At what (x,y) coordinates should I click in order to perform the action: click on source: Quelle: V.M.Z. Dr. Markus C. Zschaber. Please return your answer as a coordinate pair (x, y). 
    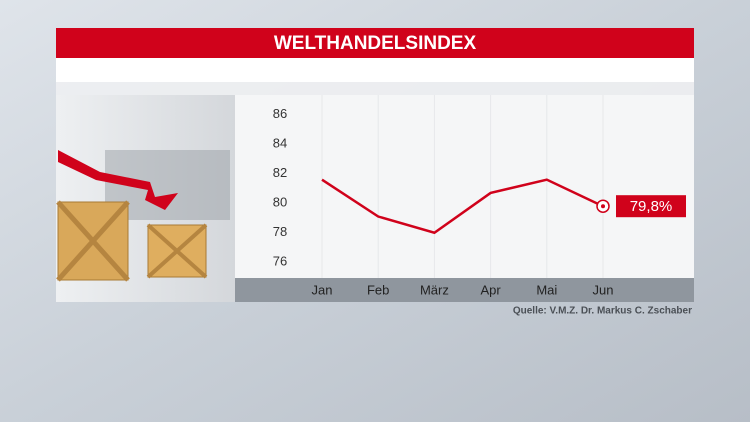
    Looking at the image, I should click on (602, 311).